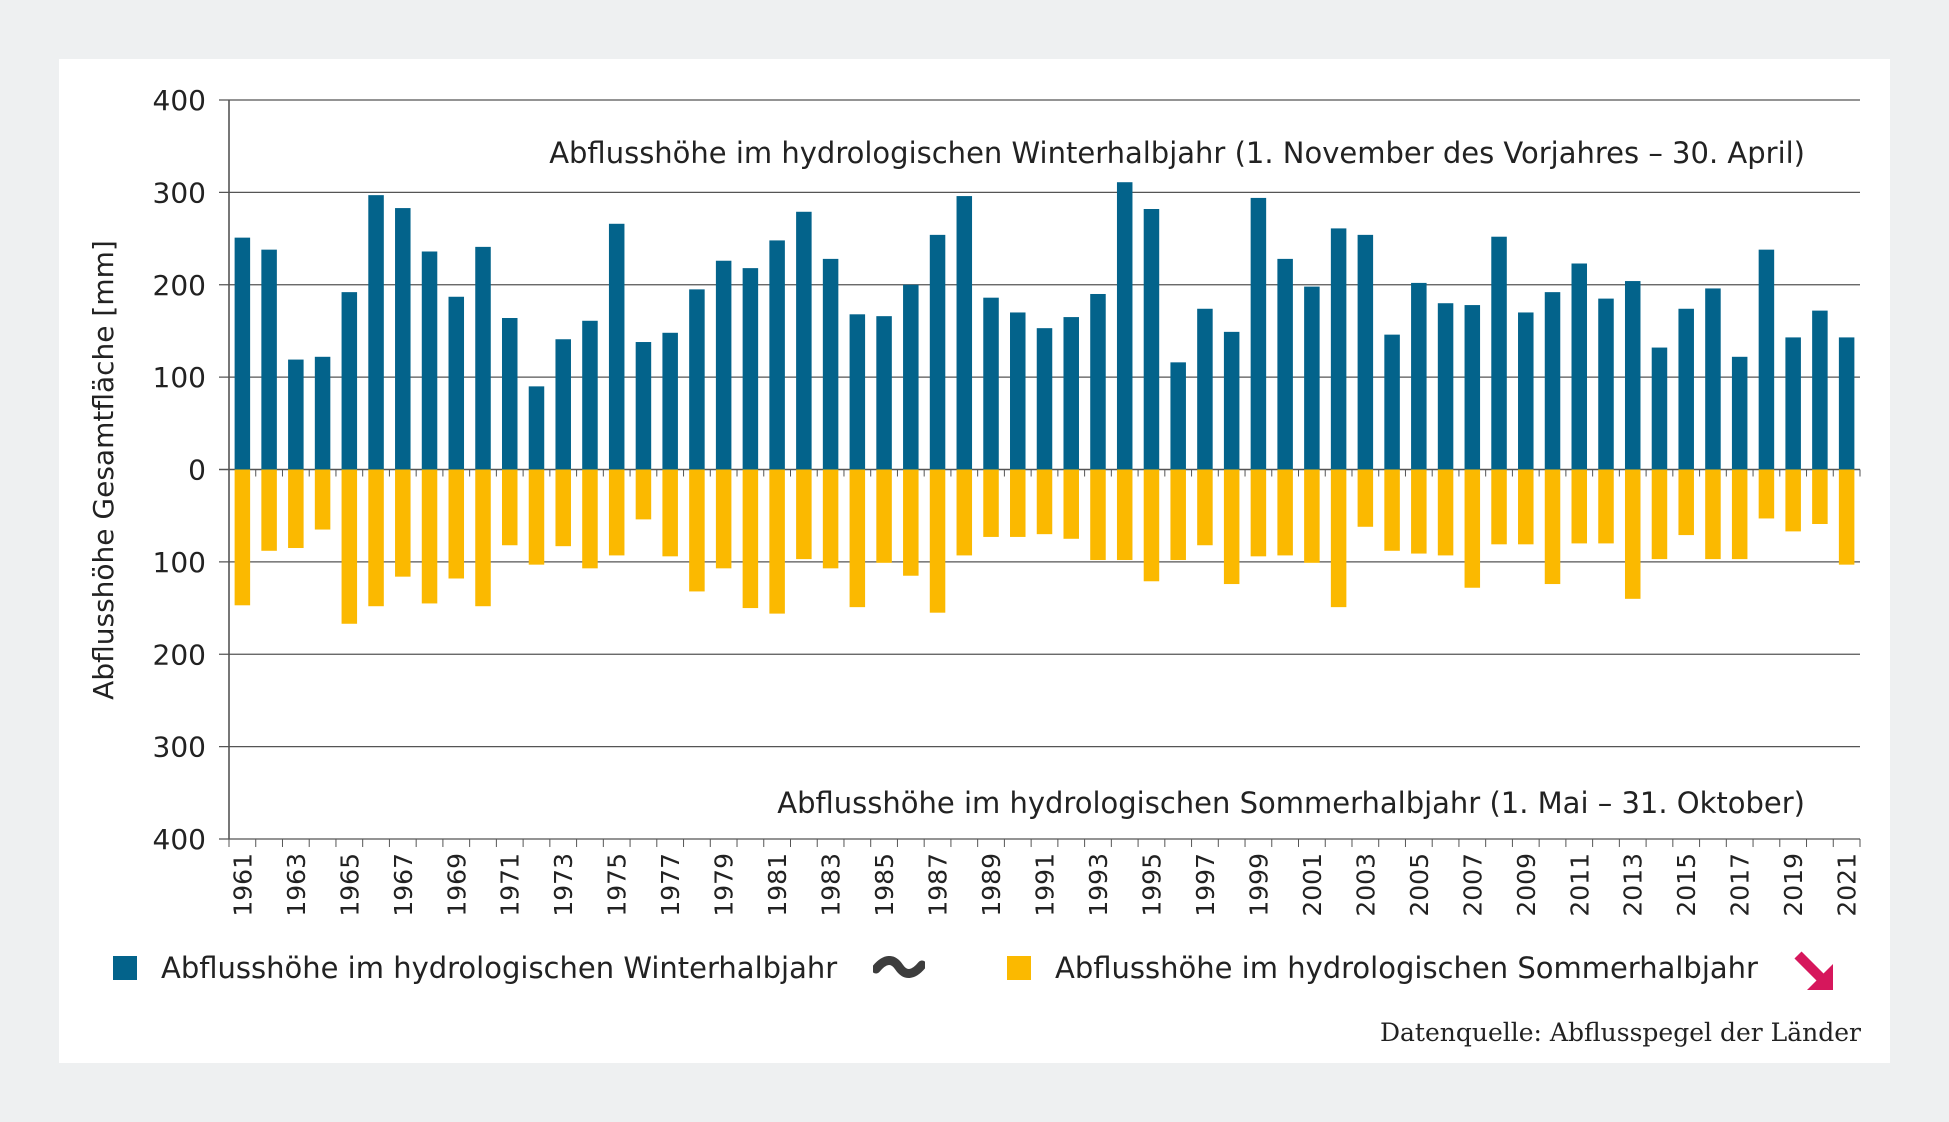 This screenshot has height=1122, width=1949. I want to click on x-tick-label: 1967, so click(403, 885).